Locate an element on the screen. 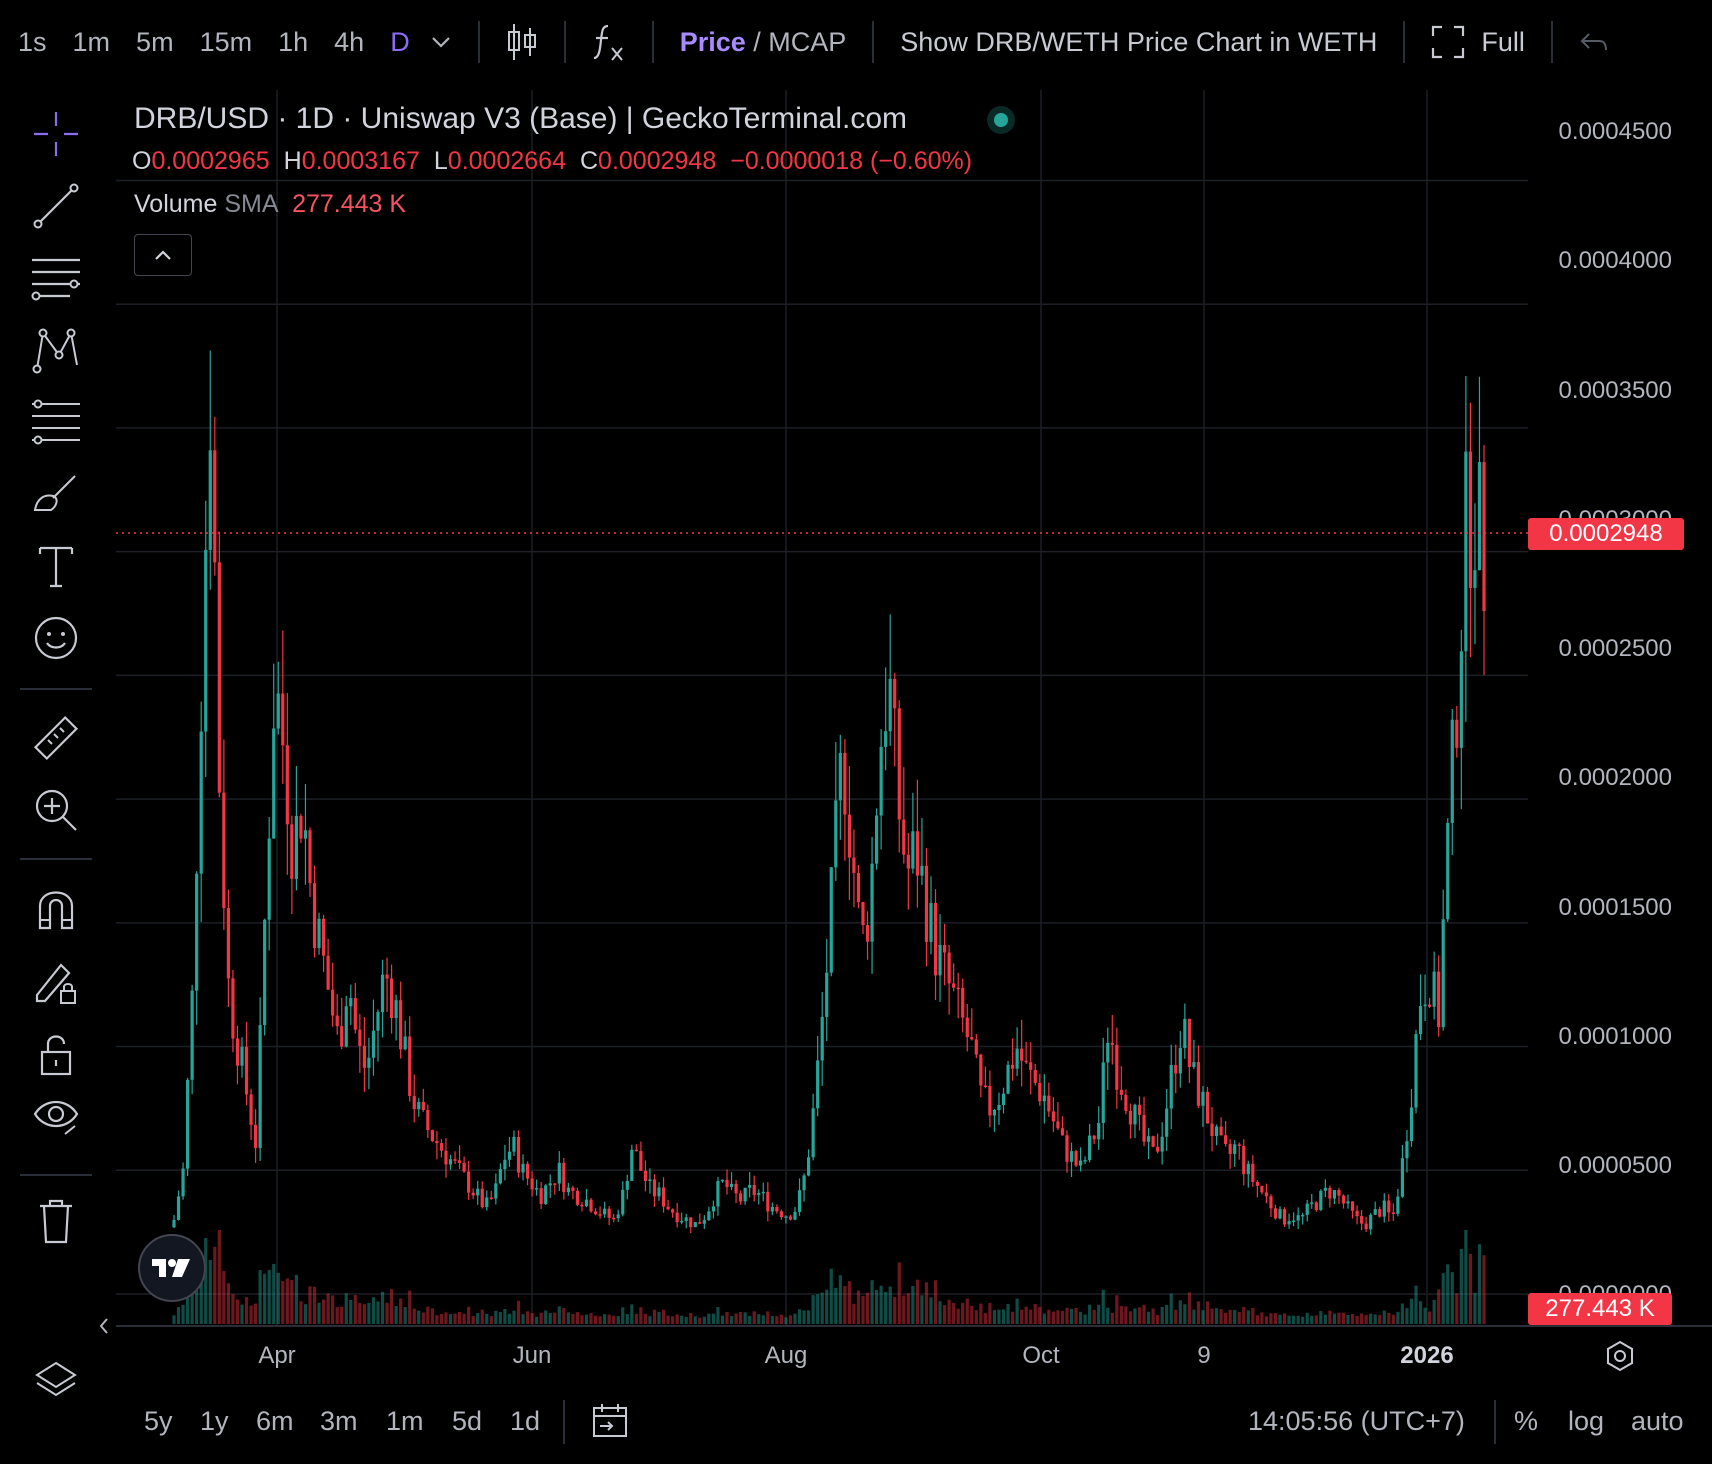 This screenshot has height=1464, width=1712. timeframe-1s: 1s is located at coordinates (32, 41).